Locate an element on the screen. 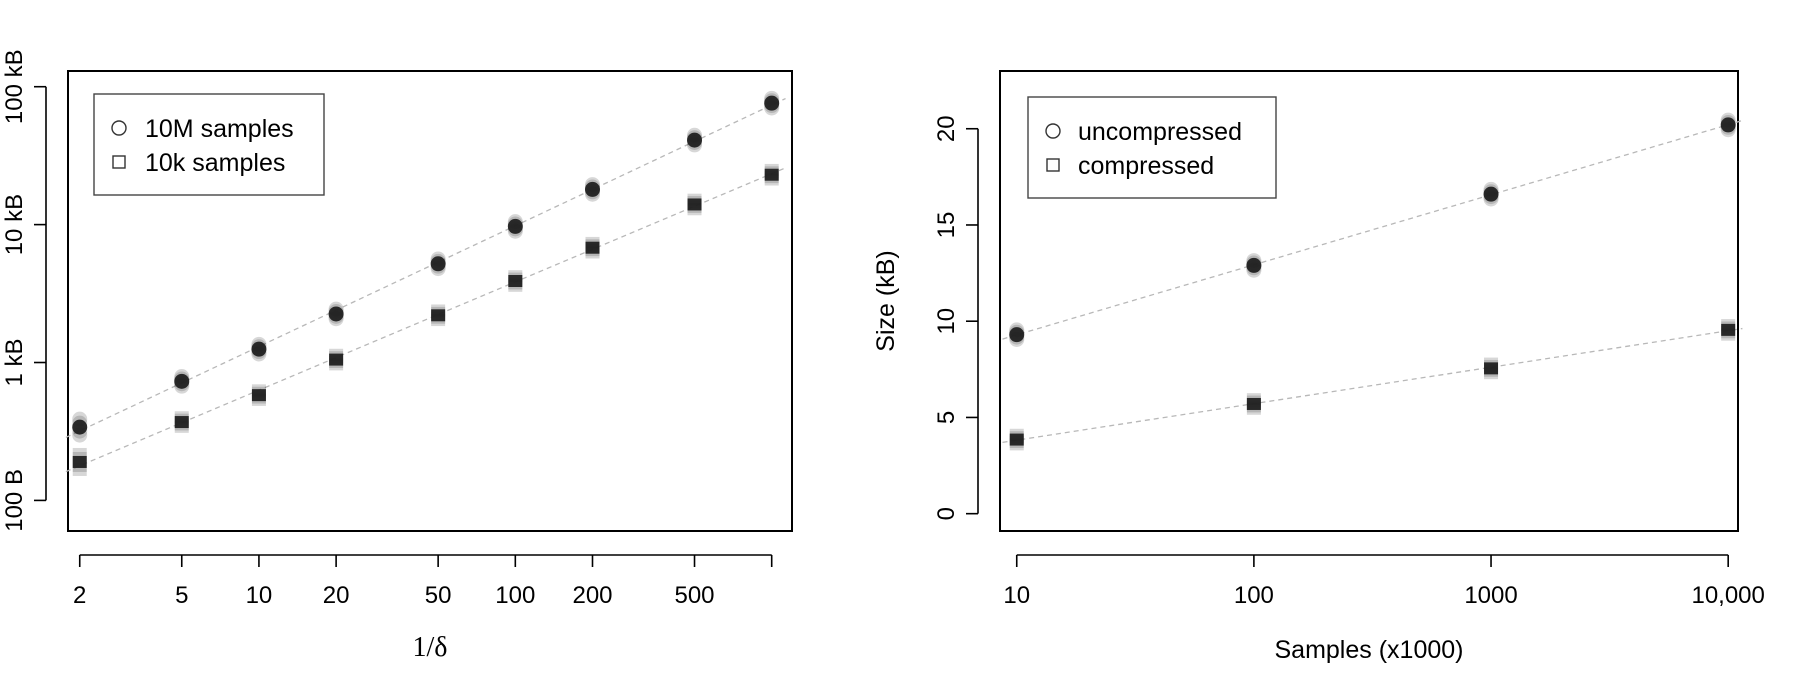 This screenshot has height=700, width=1800. left-legend-box is located at coordinates (209, 144).